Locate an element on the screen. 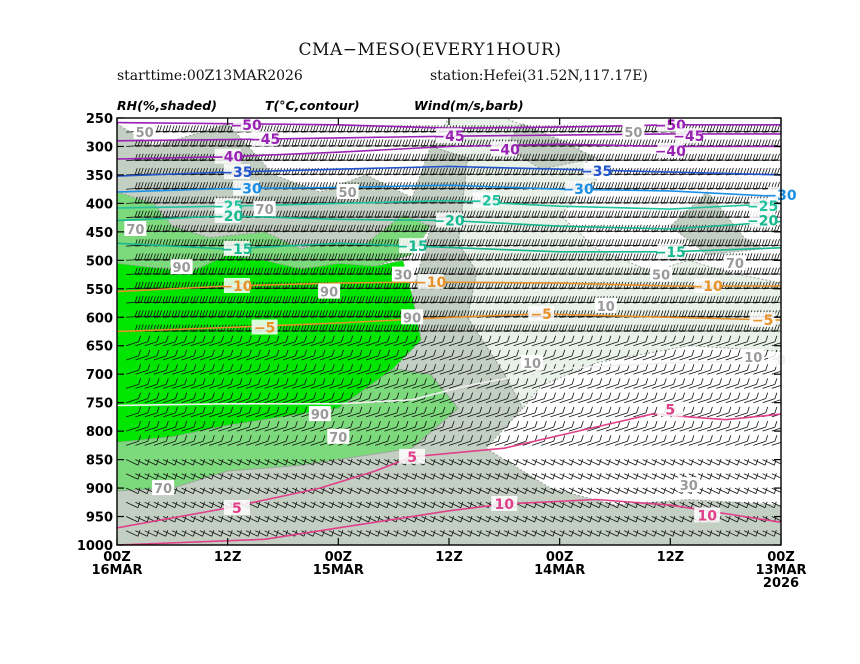 This screenshot has height=664, width=860. rh-contour-label: 70 is located at coordinates (135, 230).